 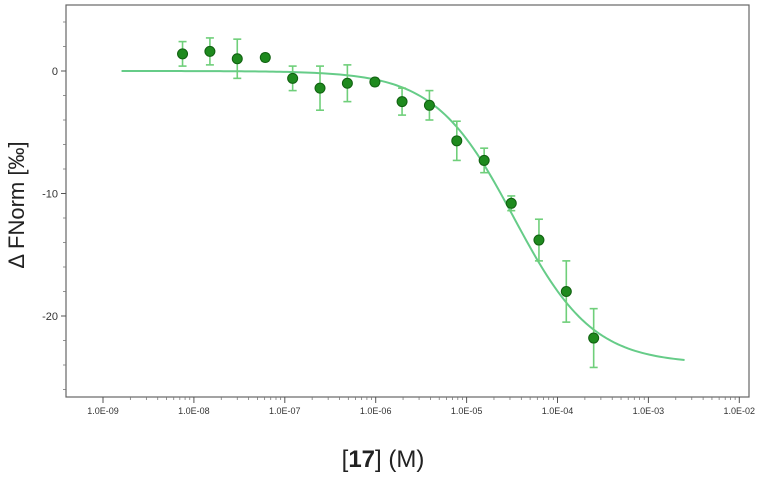 What do you see at coordinates (194, 411) in the screenshot?
I see `x-tick-label: 1.0E-08` at bounding box center [194, 411].